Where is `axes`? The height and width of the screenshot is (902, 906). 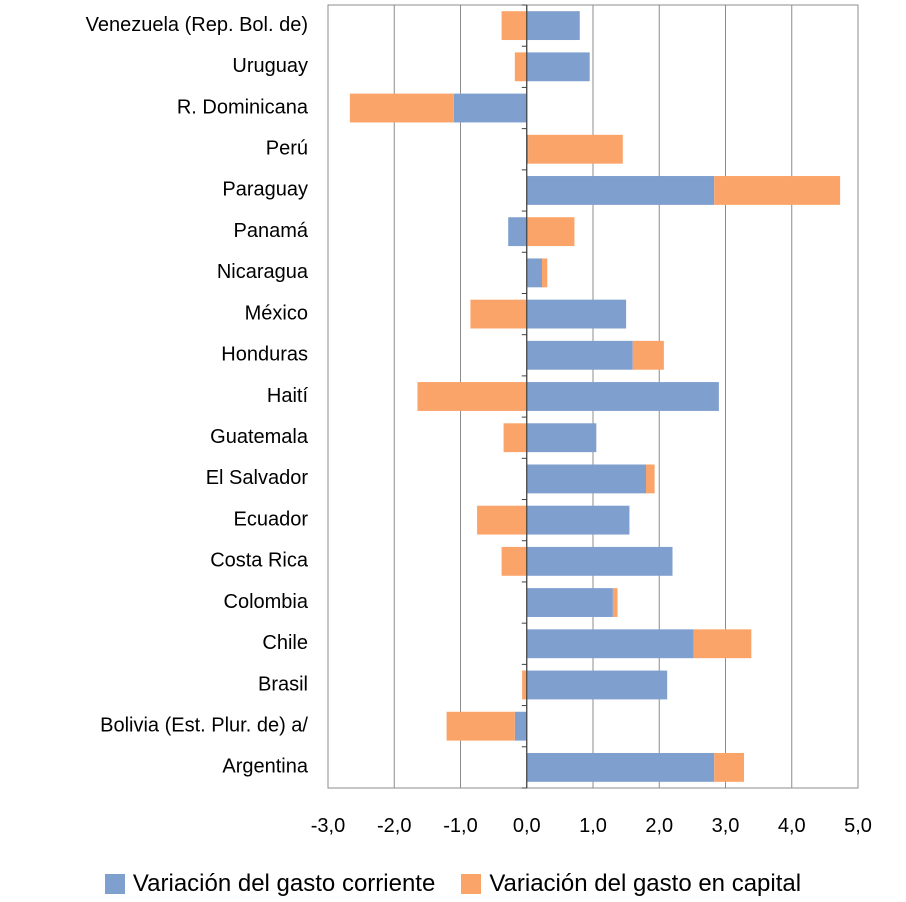
axes is located at coordinates (524, 396).